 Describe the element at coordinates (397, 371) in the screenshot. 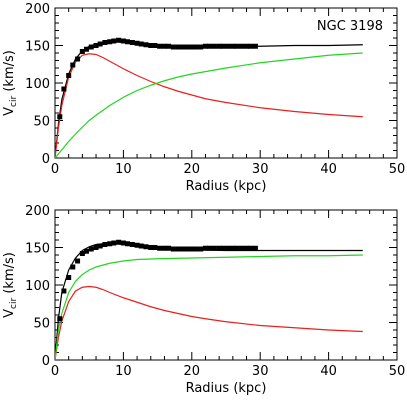

I see `x-tick-label: 50` at that location.